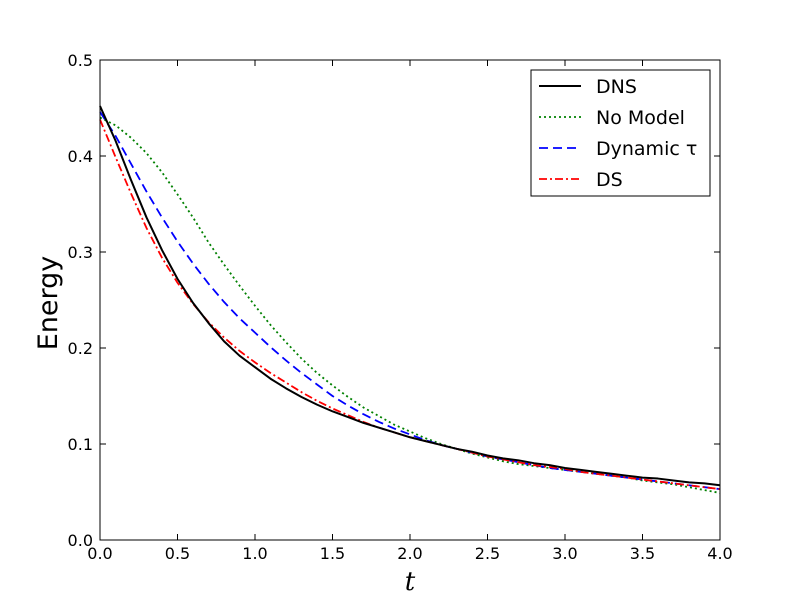 The width and height of the screenshot is (800, 600). Describe the element at coordinates (487, 553) in the screenshot. I see `x-tick-label: 2.5` at that location.